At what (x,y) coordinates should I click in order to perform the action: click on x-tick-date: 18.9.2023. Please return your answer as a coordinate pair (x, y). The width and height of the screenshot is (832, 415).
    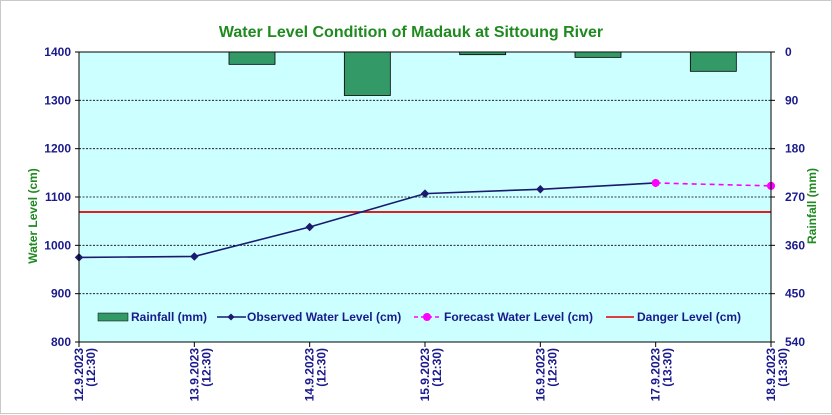
    Looking at the image, I should click on (771, 375).